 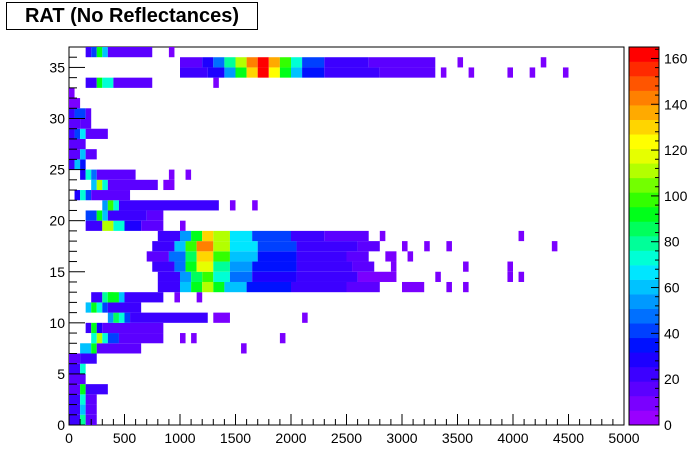 What do you see at coordinates (512, 438) in the screenshot?
I see `x-tick-label: 4000` at bounding box center [512, 438].